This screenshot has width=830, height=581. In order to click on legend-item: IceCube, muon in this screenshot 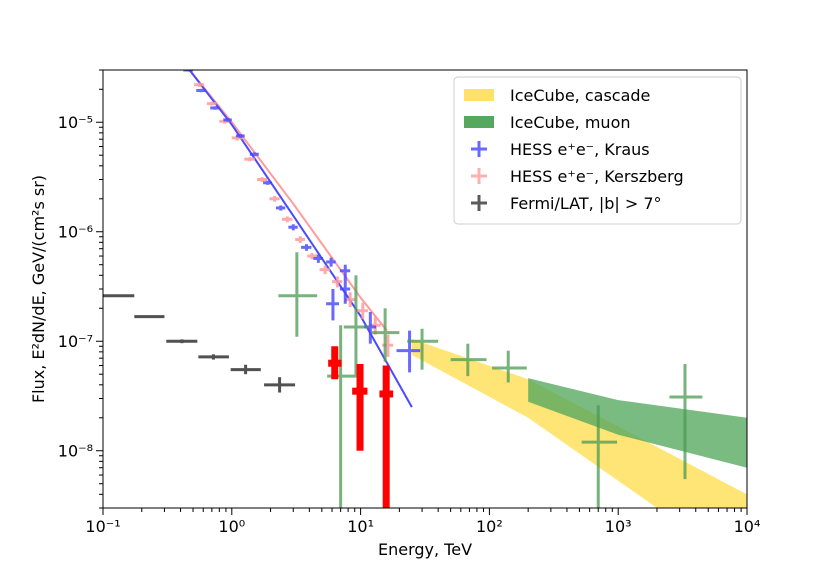, I will do `click(547, 122)`.